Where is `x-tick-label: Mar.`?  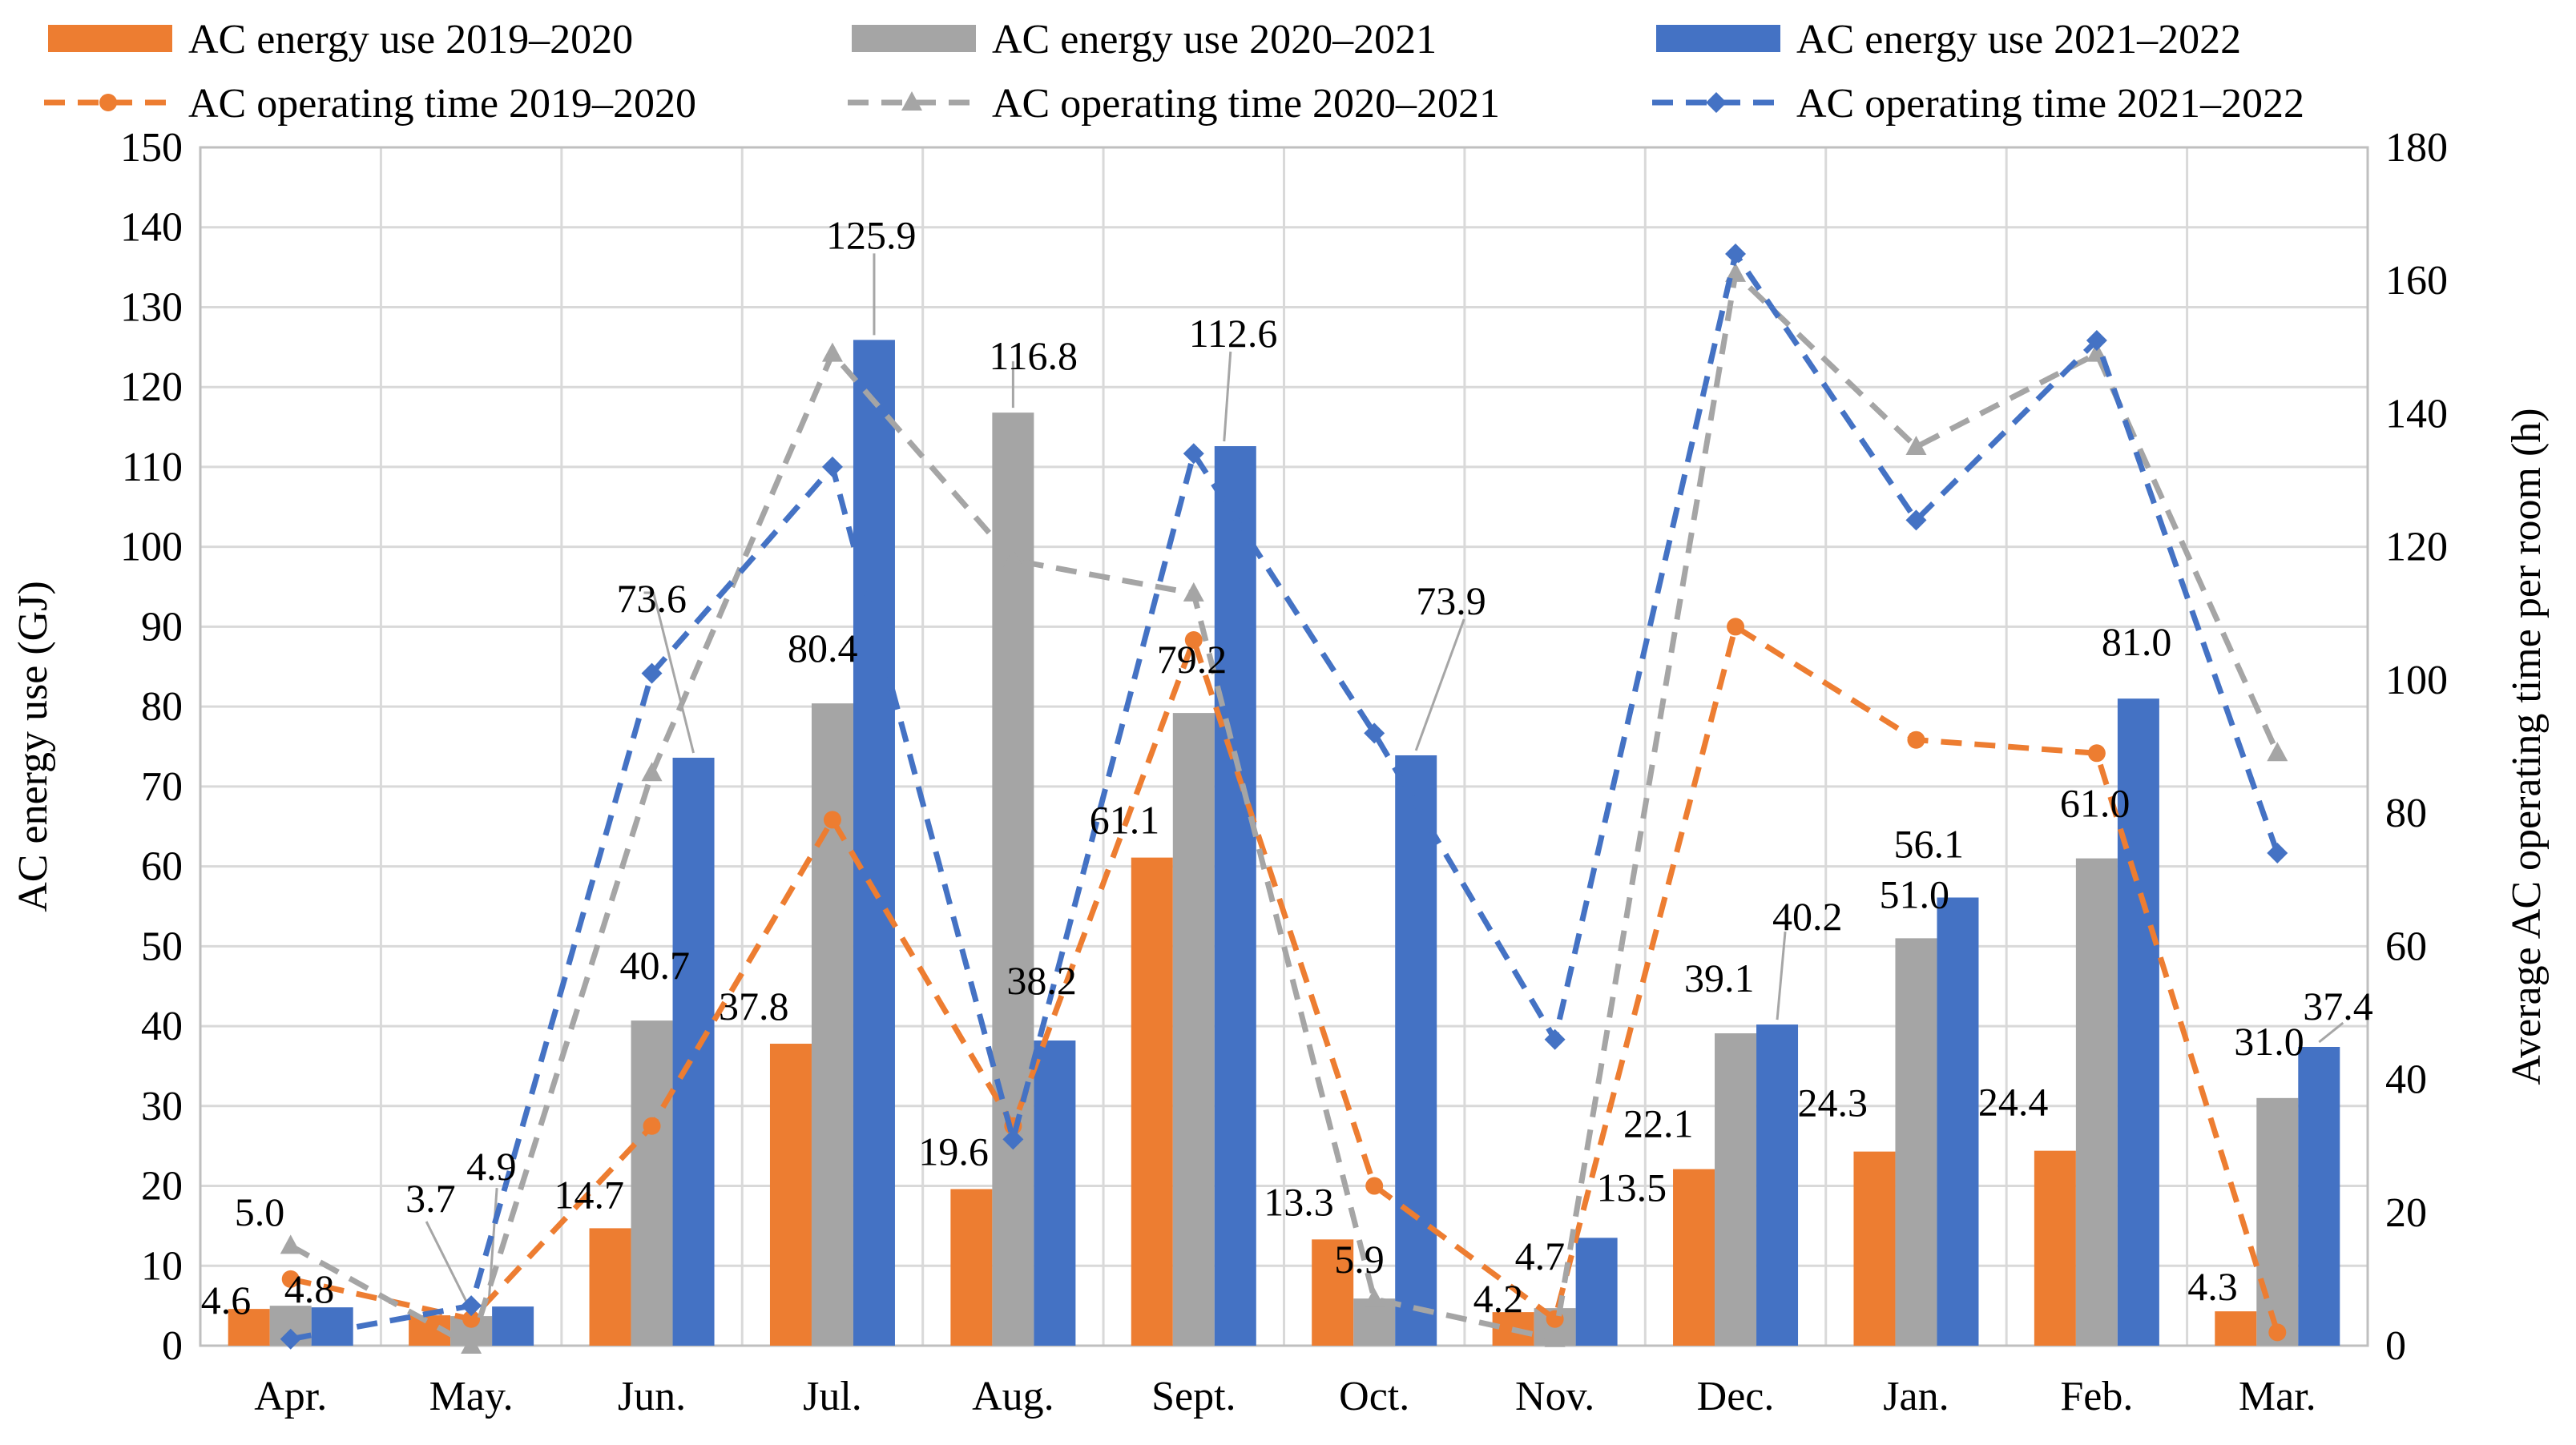 x-tick-label: Mar. is located at coordinates (2277, 1397).